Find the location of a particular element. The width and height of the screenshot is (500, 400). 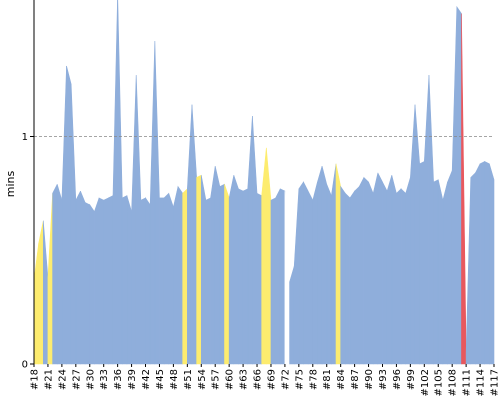

x-tick-label-78: #78 is located at coordinates (313, 379).